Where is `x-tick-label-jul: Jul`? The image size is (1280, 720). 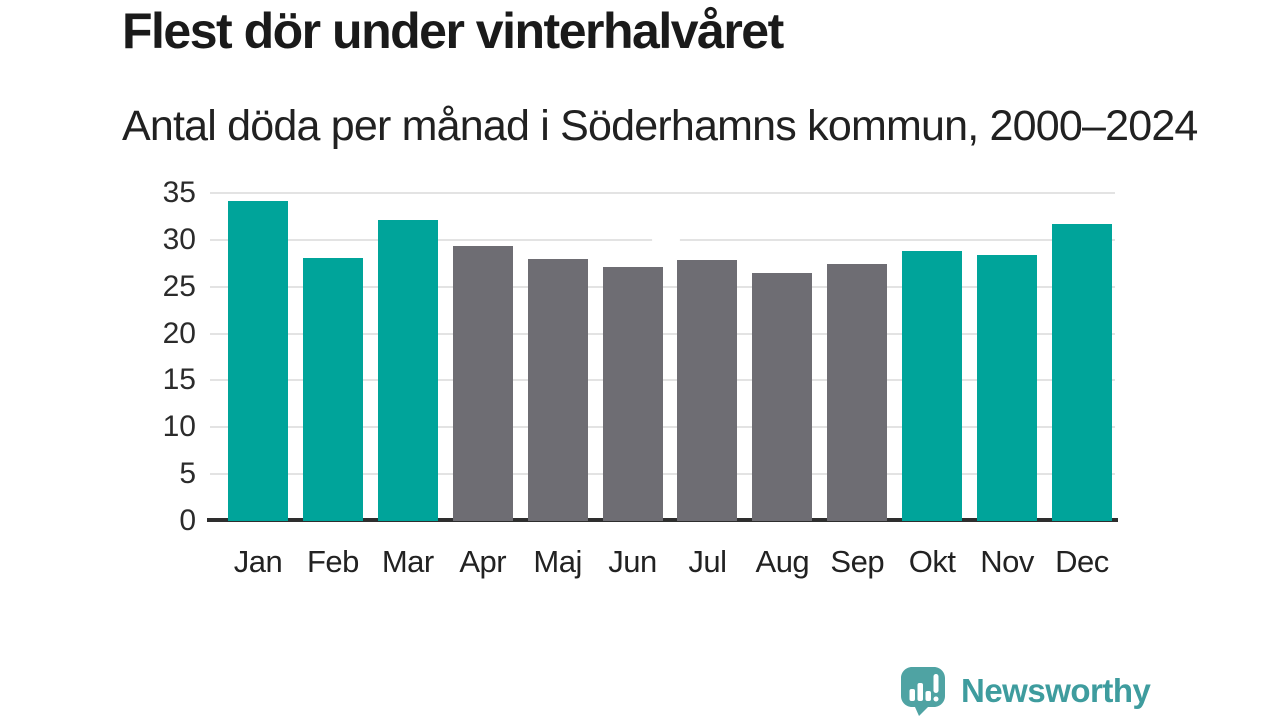 x-tick-label-jul: Jul is located at coordinates (707, 561).